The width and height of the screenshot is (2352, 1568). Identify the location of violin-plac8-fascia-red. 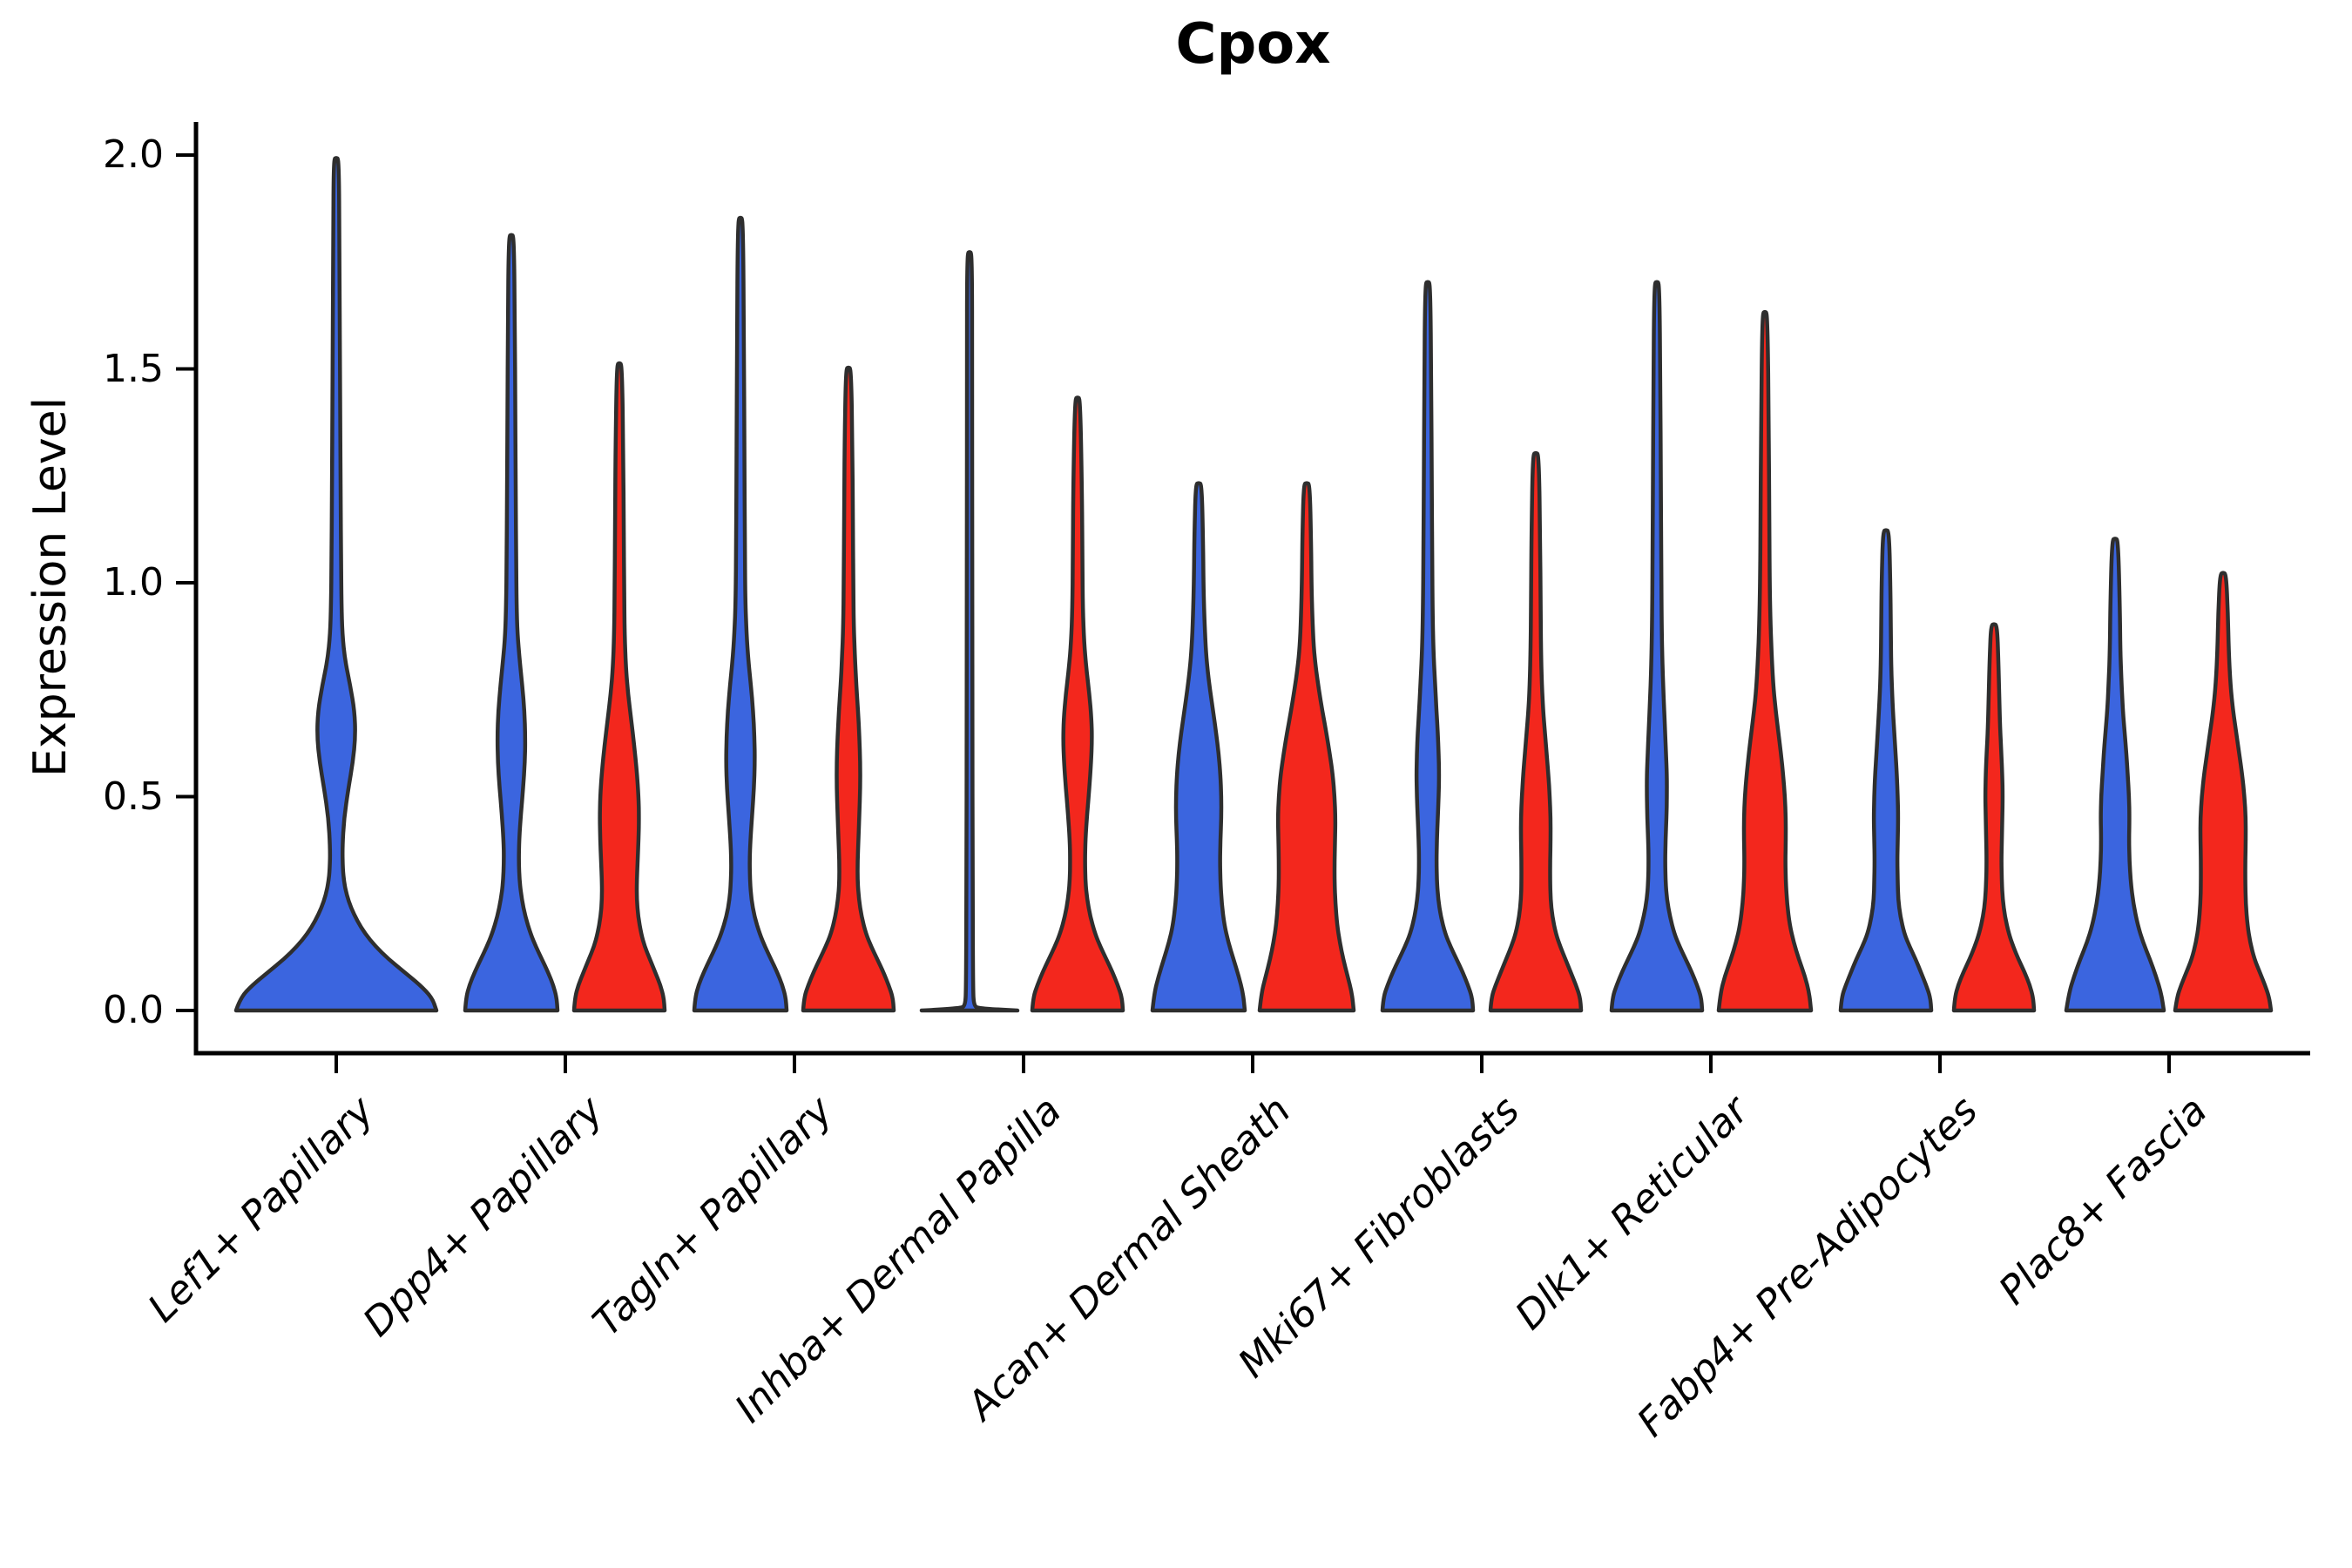
(2223, 792).